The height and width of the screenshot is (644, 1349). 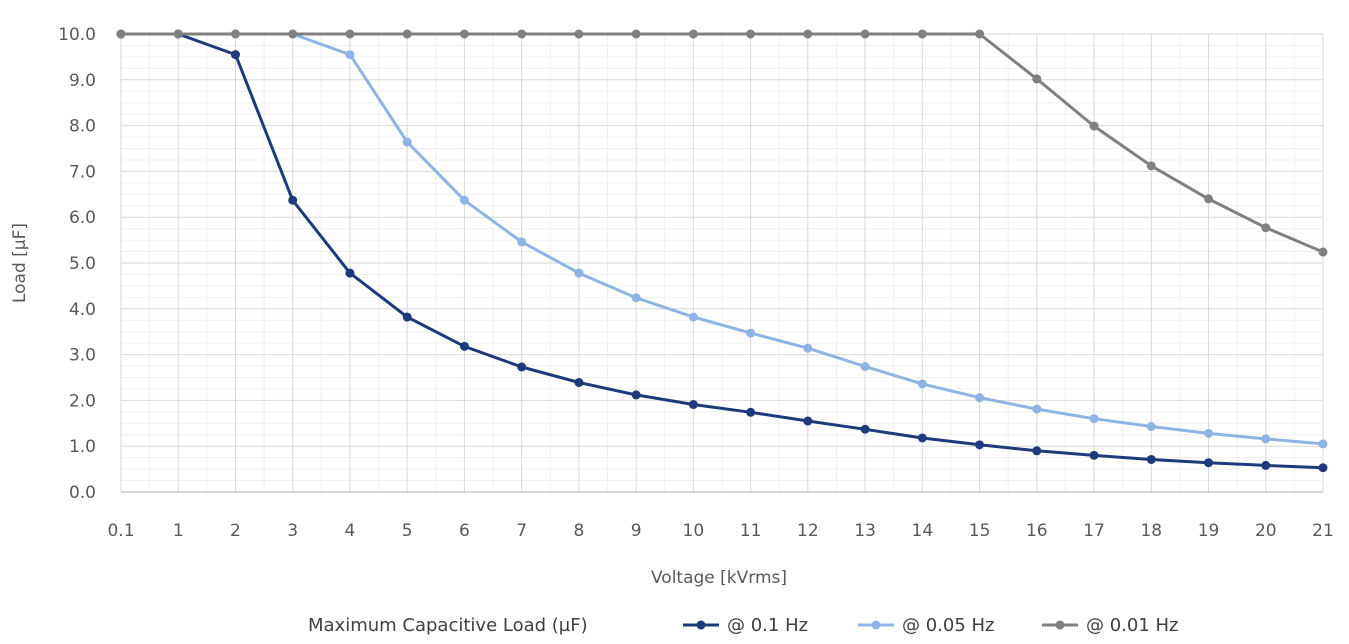 What do you see at coordinates (82, 493) in the screenshot?
I see `y-tick-label: 0.0` at bounding box center [82, 493].